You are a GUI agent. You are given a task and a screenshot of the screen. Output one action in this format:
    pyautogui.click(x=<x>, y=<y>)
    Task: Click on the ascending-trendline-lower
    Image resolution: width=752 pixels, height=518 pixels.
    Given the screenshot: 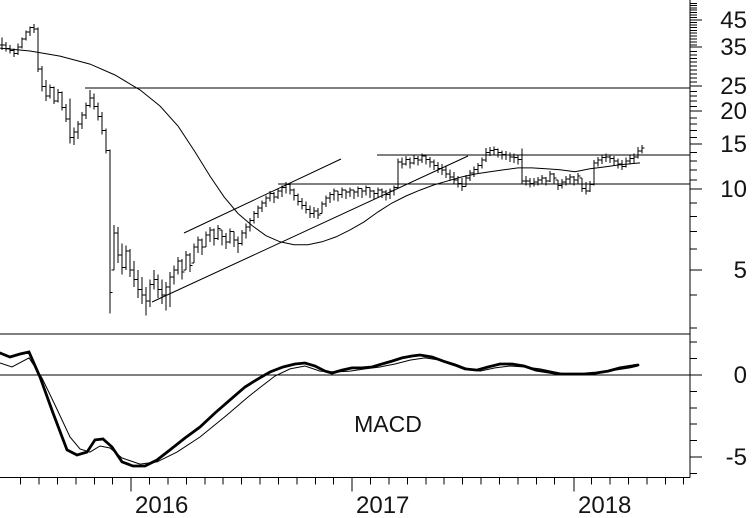 What is the action you would take?
    pyautogui.click(x=310, y=229)
    